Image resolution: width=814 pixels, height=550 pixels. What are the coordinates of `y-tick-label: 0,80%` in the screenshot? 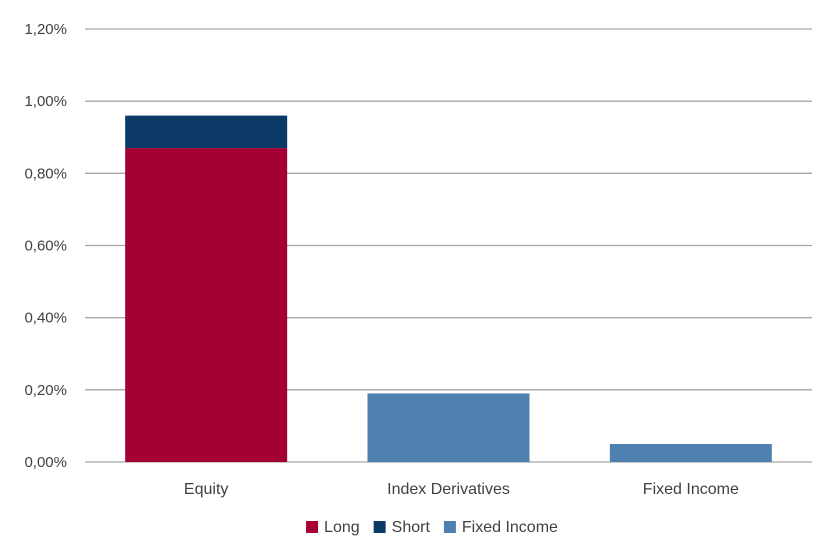 It's located at (45, 173).